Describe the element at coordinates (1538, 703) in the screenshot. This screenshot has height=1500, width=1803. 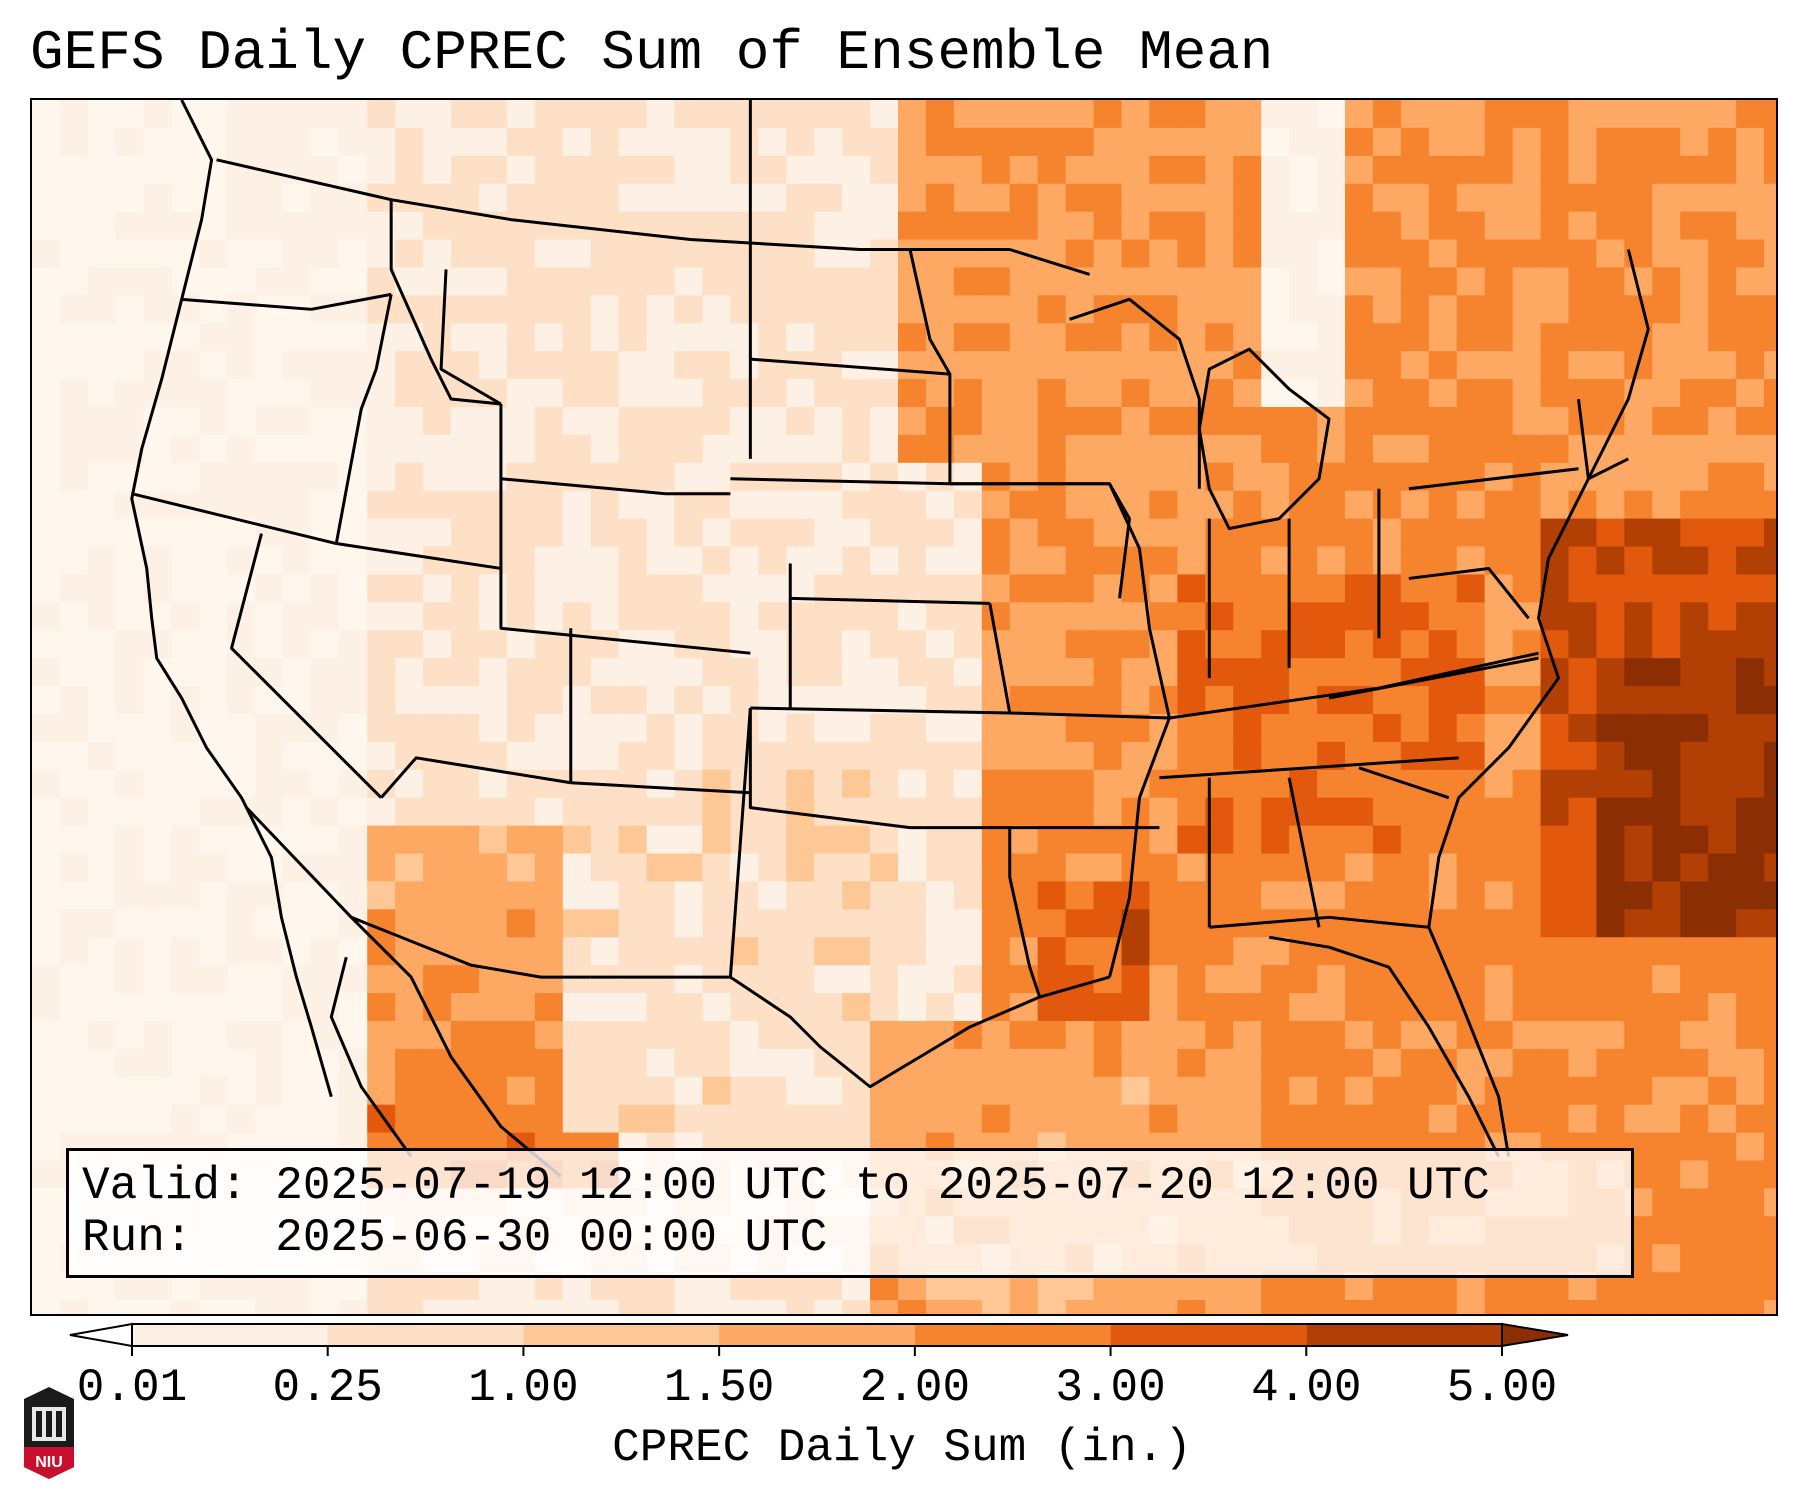
I see `east-coast` at that location.